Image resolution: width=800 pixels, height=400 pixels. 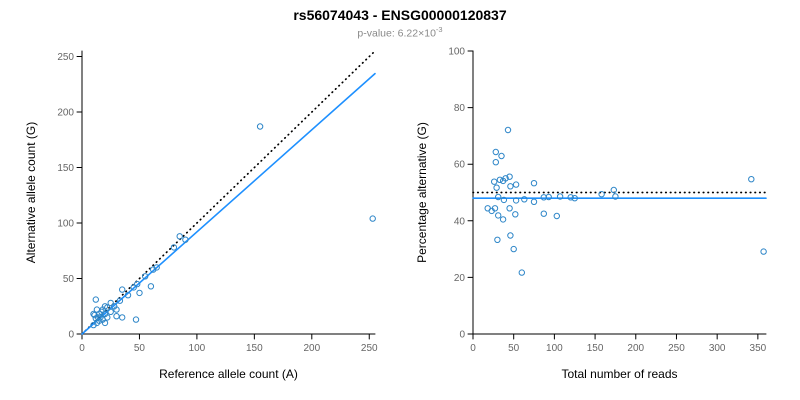 What do you see at coordinates (396, 33) in the screenshot?
I see `pvalue-text: p-value: 6.22×10` at bounding box center [396, 33].